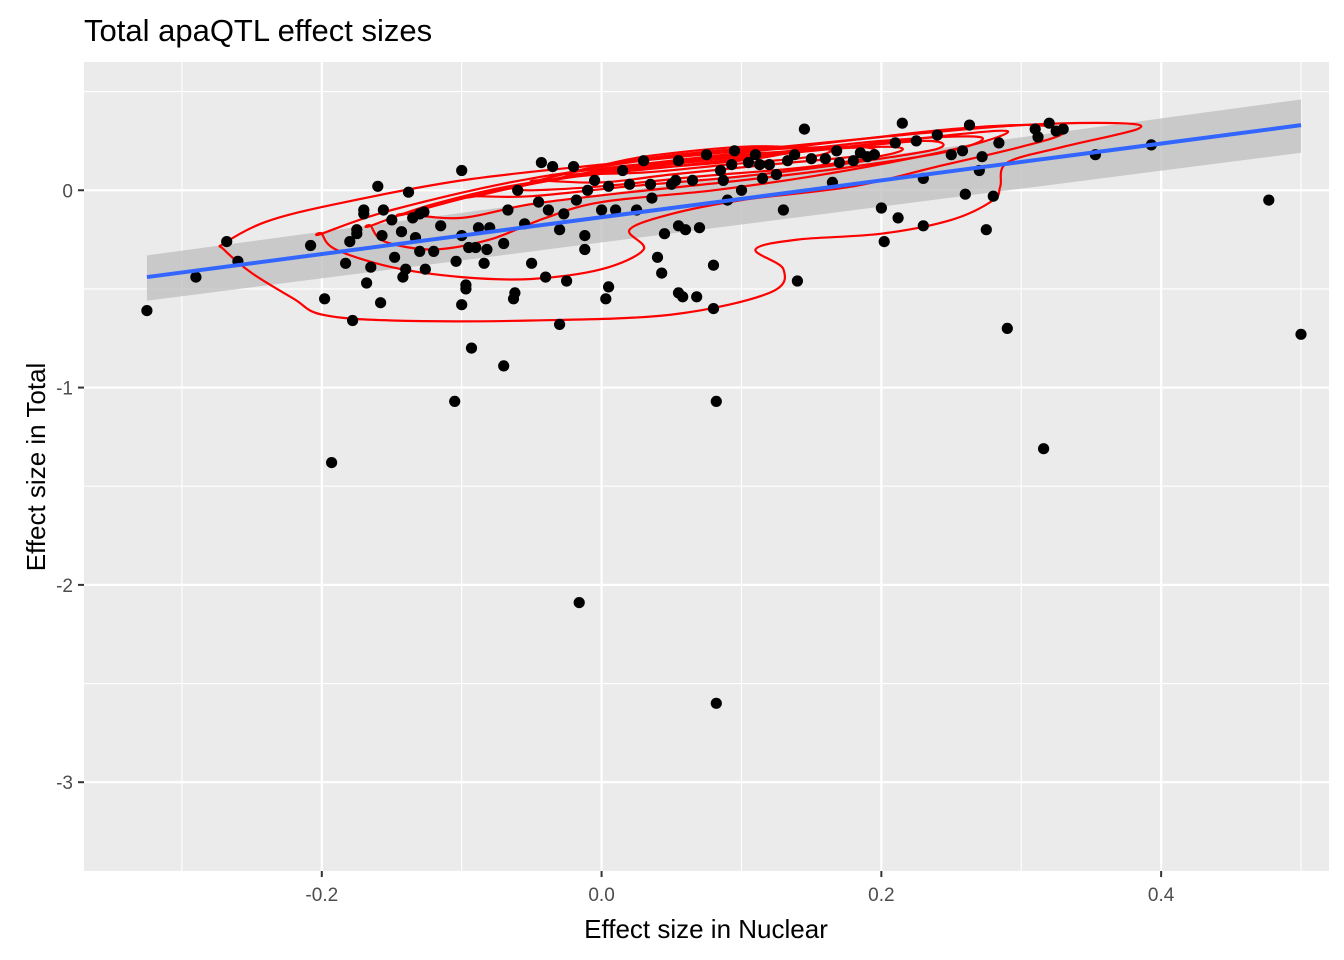 The image size is (1344, 960). What do you see at coordinates (1161, 895) in the screenshot?
I see `x-tick-label: 0.4` at bounding box center [1161, 895].